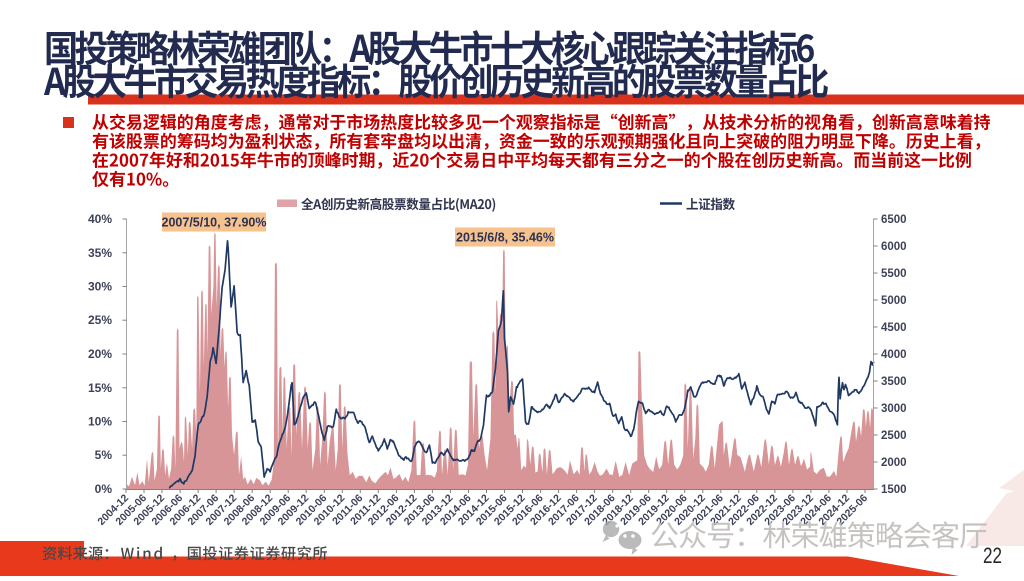 This screenshot has width=1024, height=581. What do you see at coordinates (505, 238) in the screenshot?
I see `svg-text: 2015/6/8, 35.46%` at bounding box center [505, 238].